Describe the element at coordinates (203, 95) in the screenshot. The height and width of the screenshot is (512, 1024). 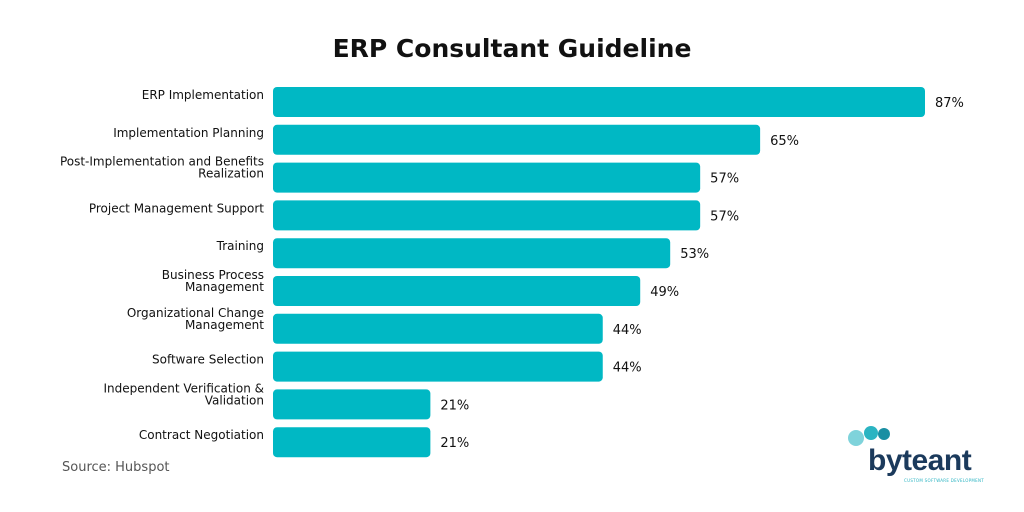
I see `category-label-0: ERP Implementation` at that location.